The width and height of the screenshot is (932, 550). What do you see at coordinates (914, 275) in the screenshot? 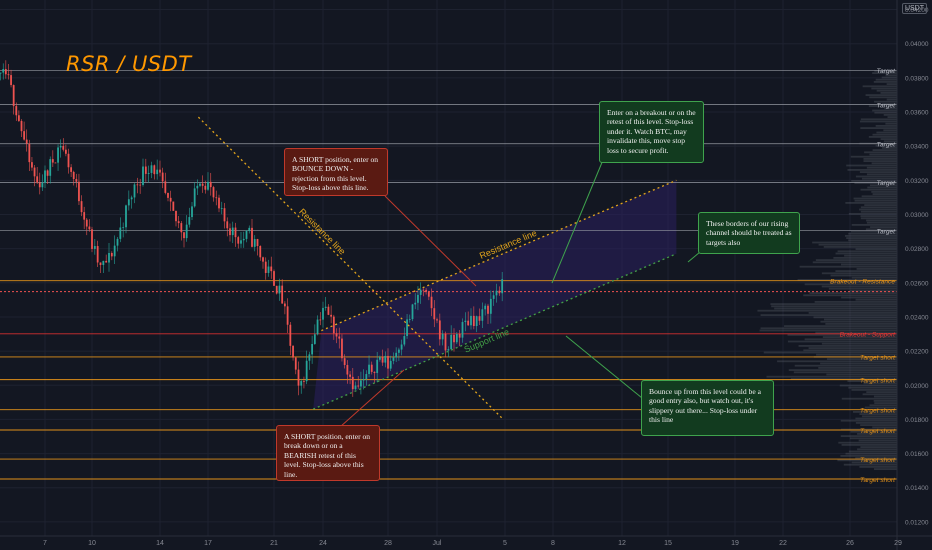
I see `y-axis-background` at bounding box center [914, 275].